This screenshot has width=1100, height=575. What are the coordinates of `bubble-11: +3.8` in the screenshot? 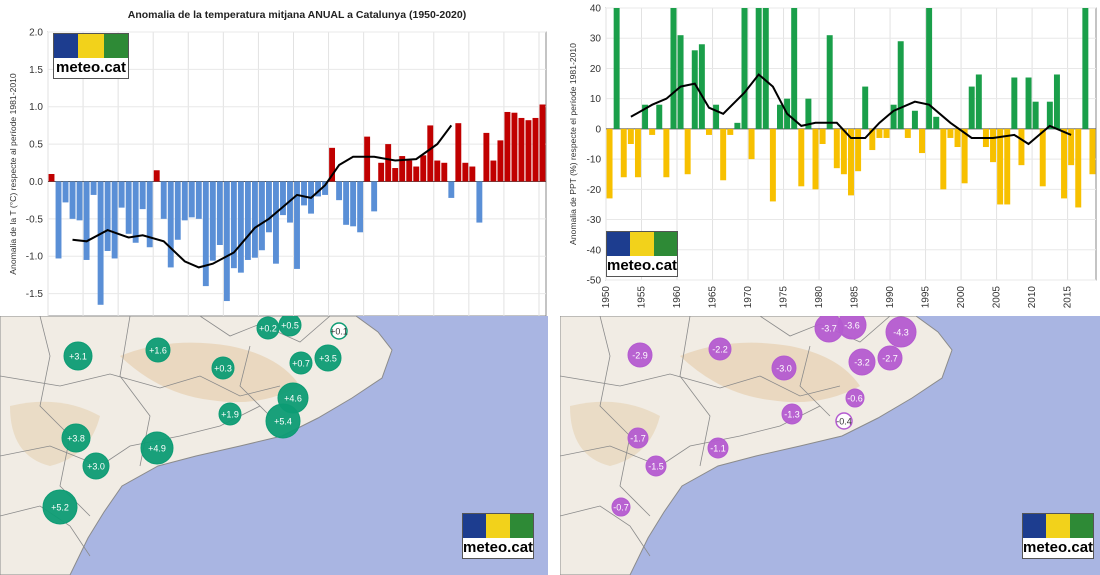 It's located at (76, 438).